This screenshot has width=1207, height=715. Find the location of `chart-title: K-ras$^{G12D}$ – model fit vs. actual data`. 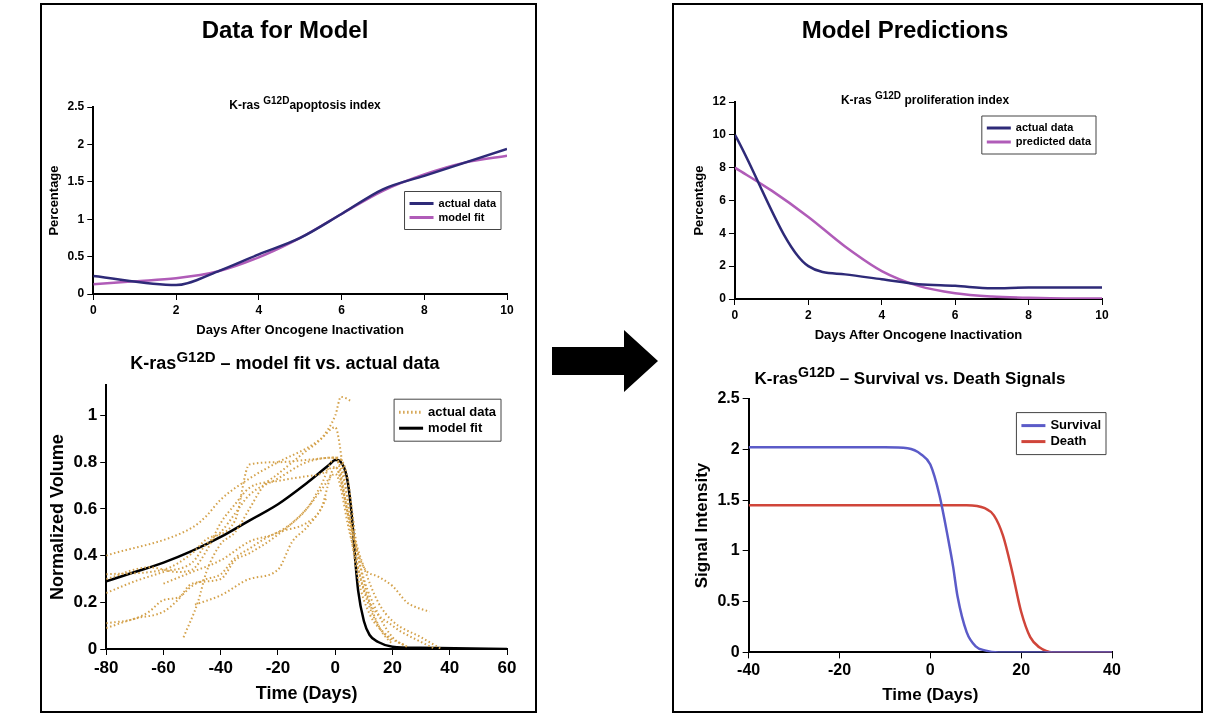

chart-title: K-ras$^{G12D}$ – model fit vs. actual data is located at coordinates (285, 360).